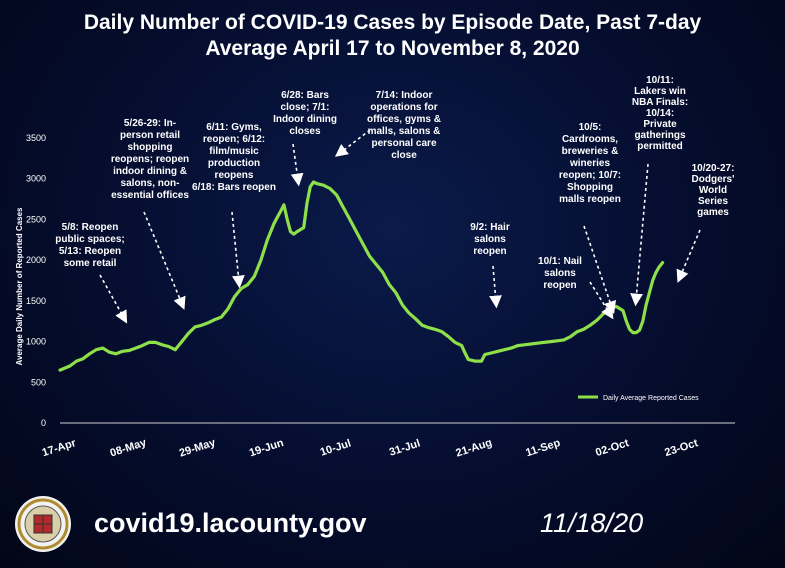 The width and height of the screenshot is (785, 568). What do you see at coordinates (639, 235) in the screenshot?
I see `annotation-arrow-a9` at bounding box center [639, 235].